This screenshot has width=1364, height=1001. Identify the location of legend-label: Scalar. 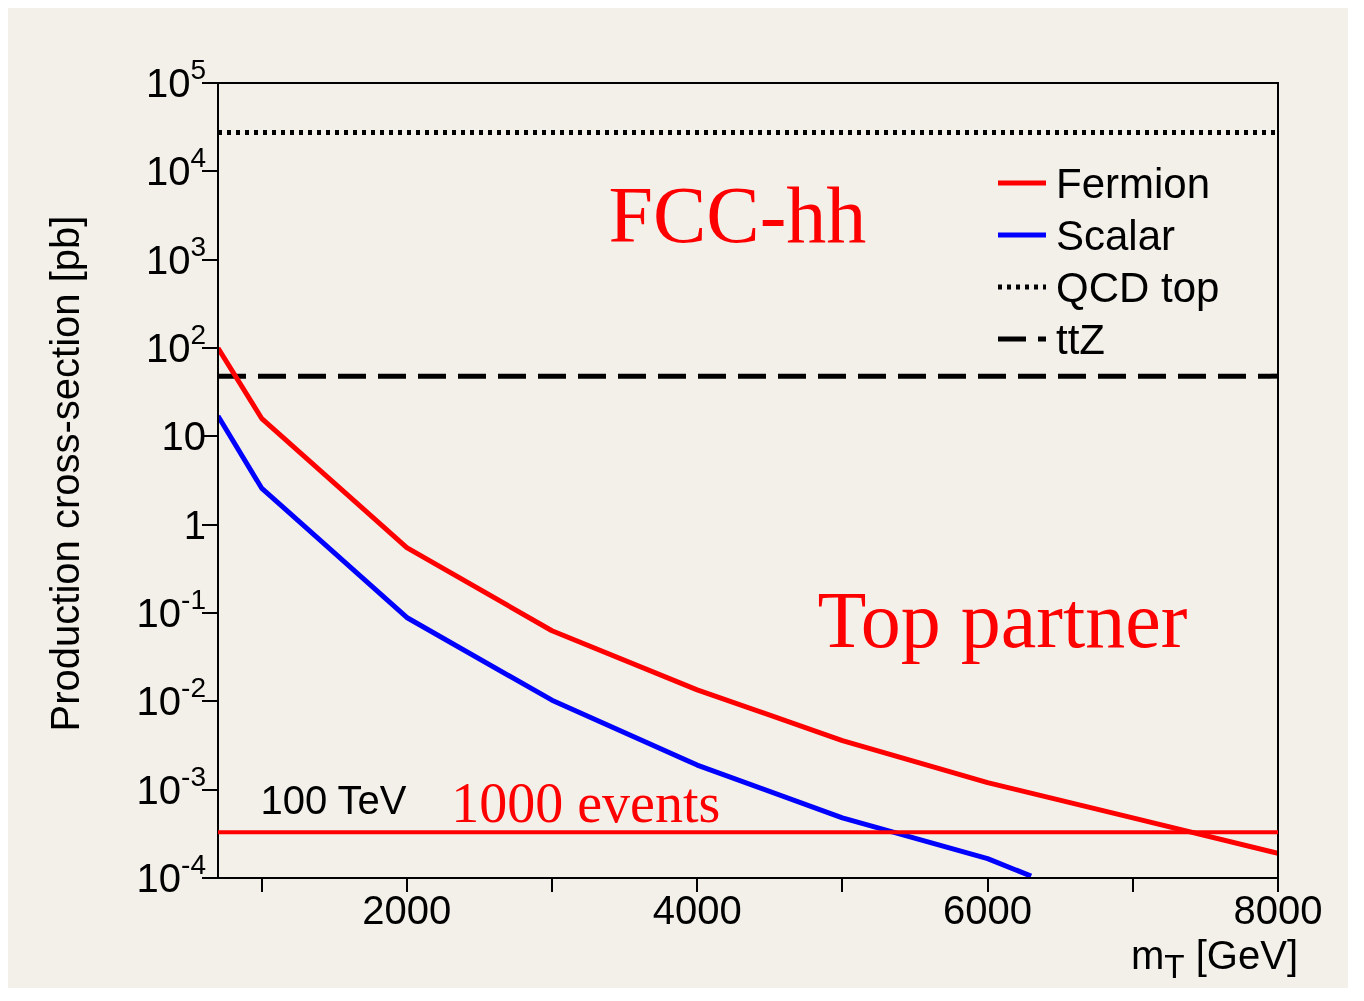
(1116, 235).